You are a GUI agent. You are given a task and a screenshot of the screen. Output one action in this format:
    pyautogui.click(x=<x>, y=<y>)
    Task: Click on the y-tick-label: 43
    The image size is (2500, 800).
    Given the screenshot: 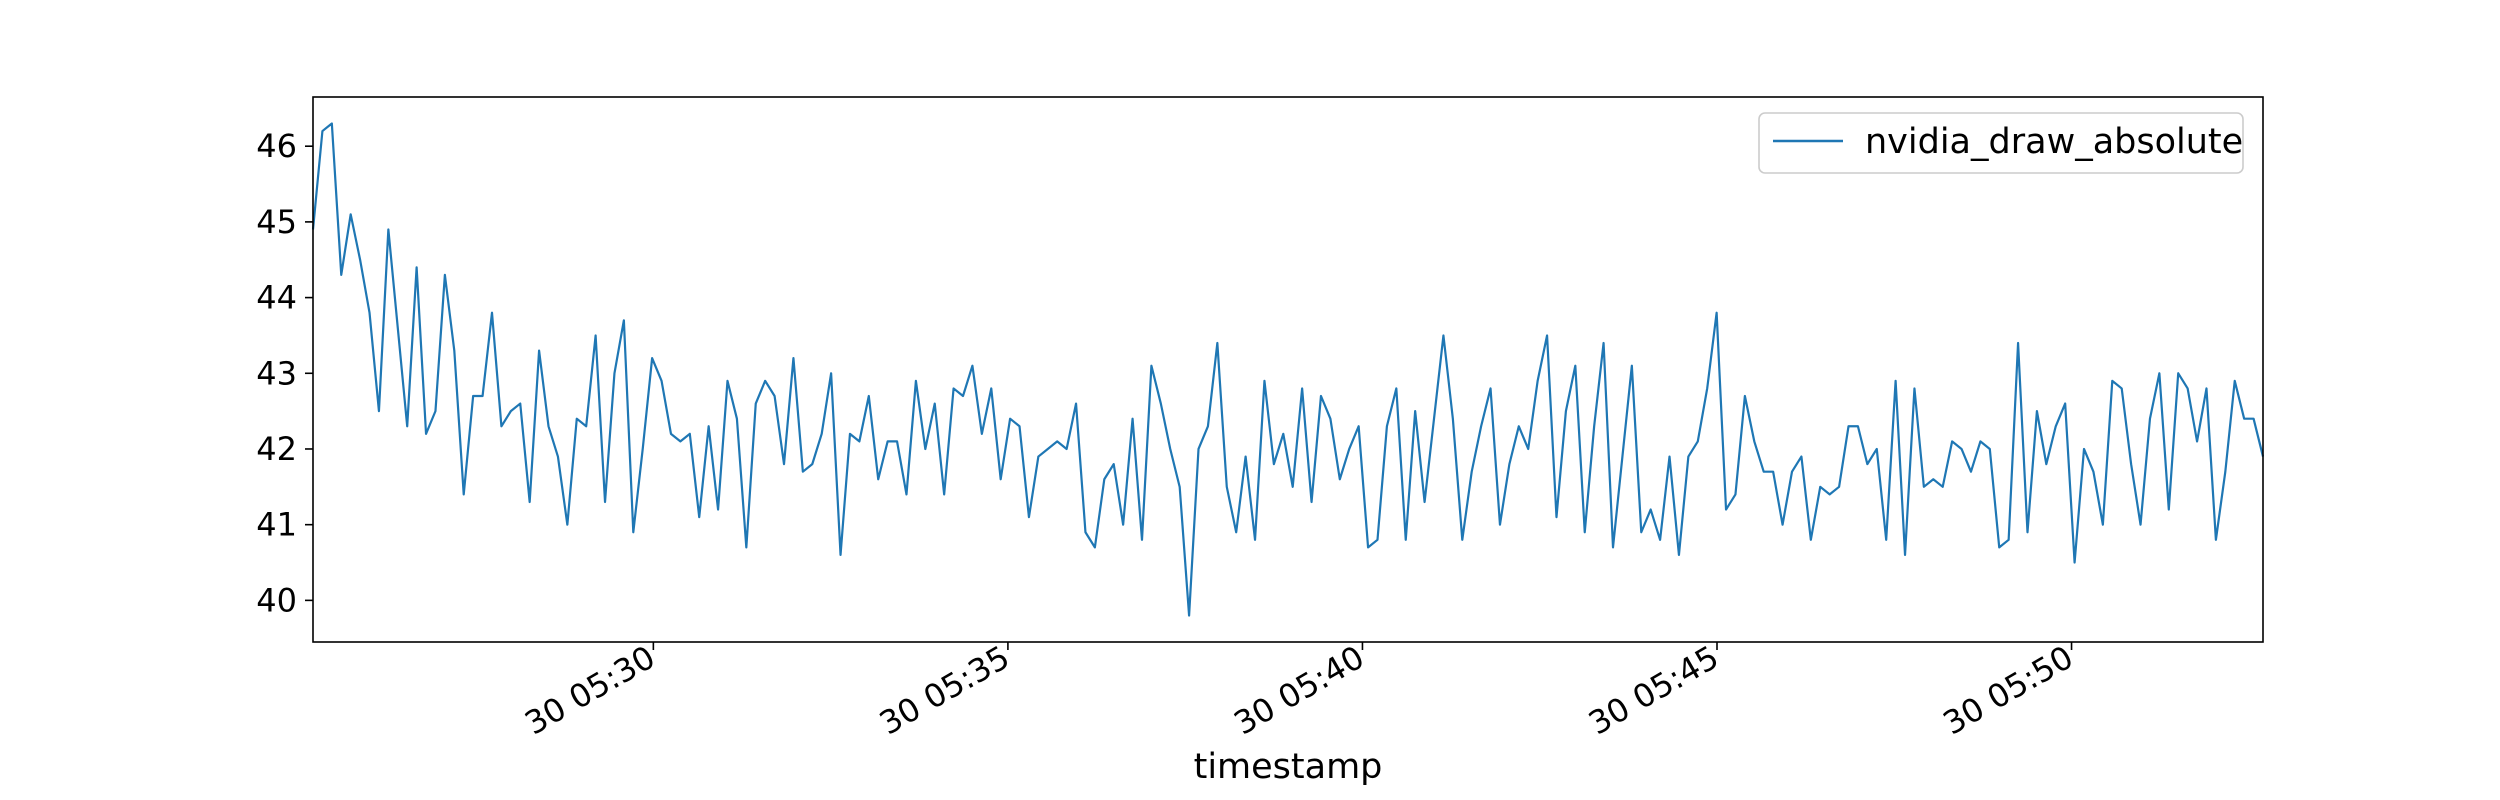 What is the action you would take?
    pyautogui.click(x=276, y=373)
    